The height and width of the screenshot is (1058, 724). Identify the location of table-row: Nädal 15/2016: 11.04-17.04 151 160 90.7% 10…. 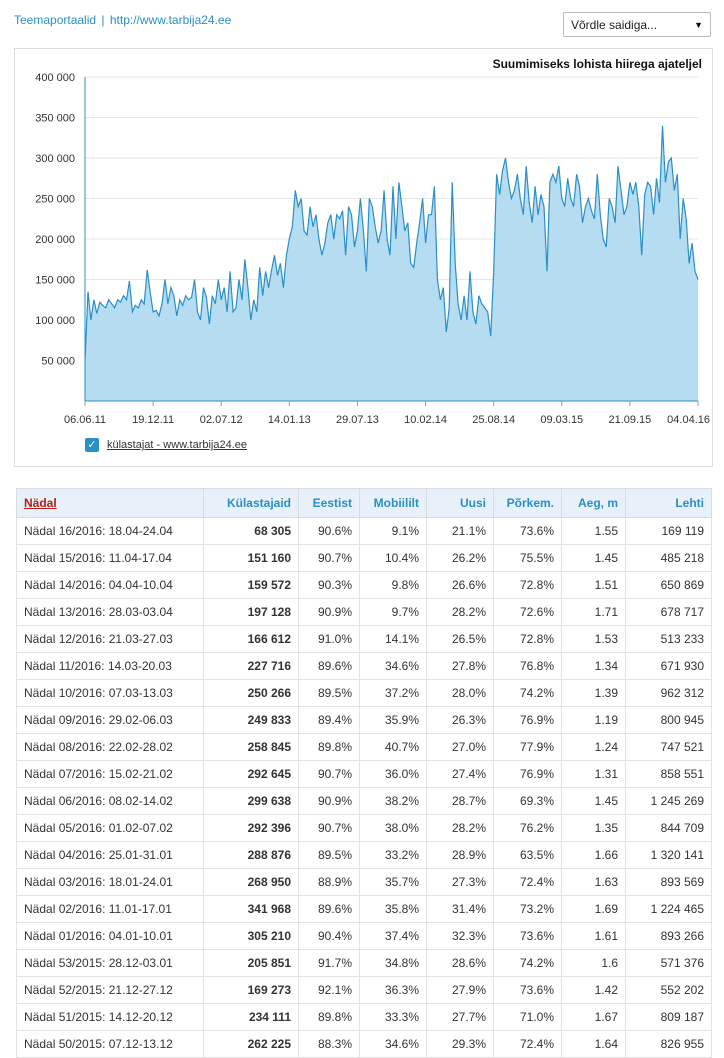
(364, 558).